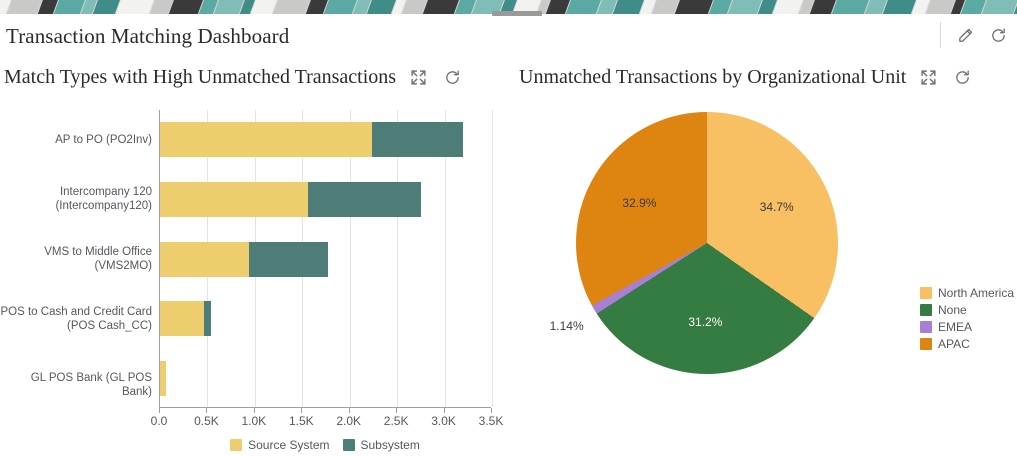  What do you see at coordinates (508, 7) in the screenshot?
I see `decorative-banner` at bounding box center [508, 7].